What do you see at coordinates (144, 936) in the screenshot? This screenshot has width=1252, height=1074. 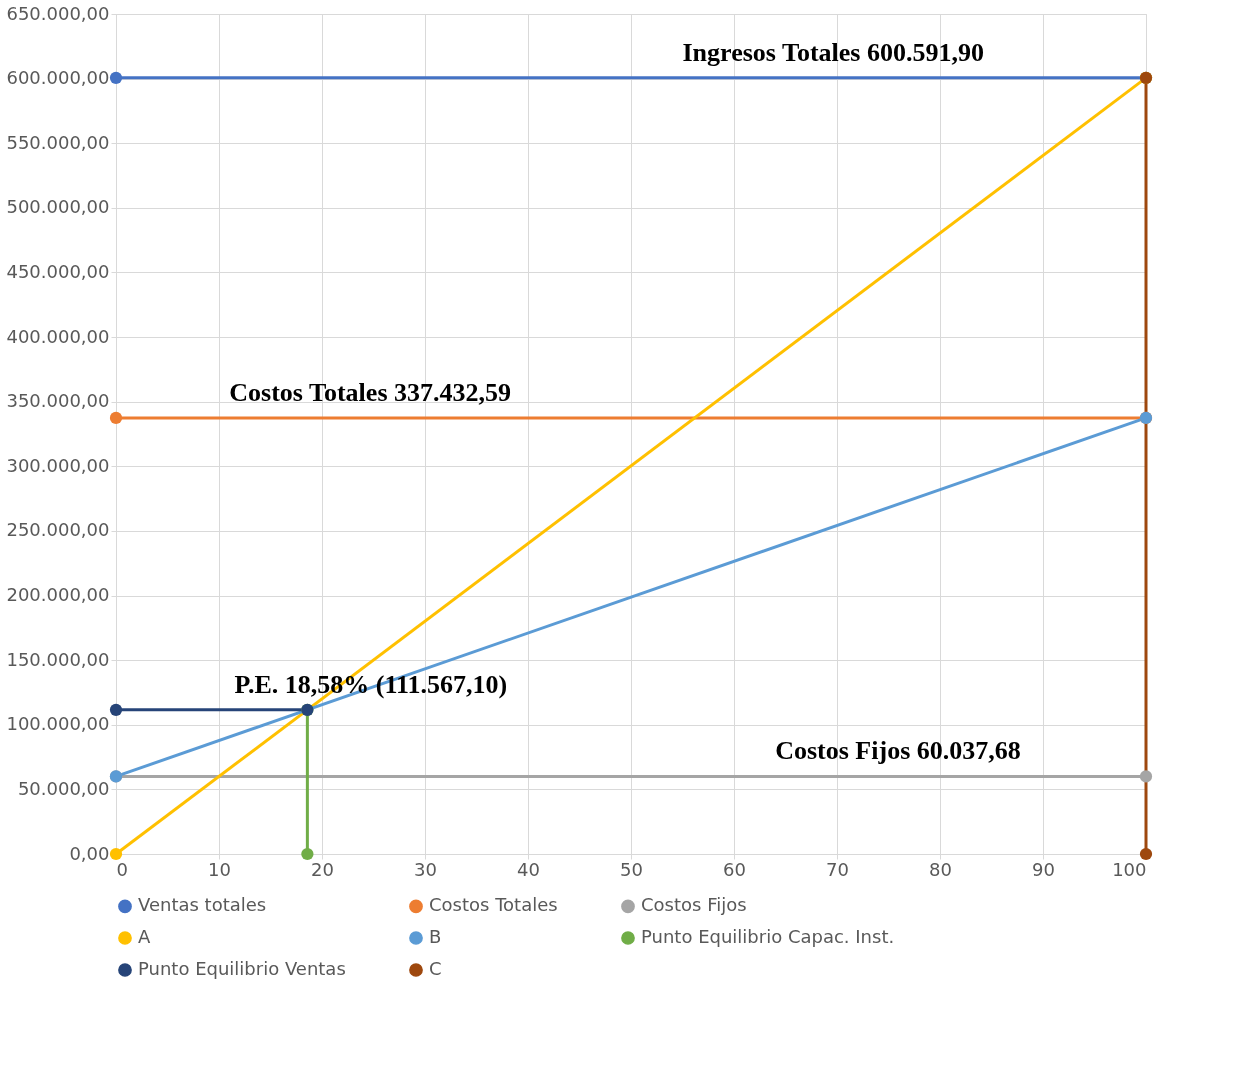 I see `legend-label: A` at bounding box center [144, 936].